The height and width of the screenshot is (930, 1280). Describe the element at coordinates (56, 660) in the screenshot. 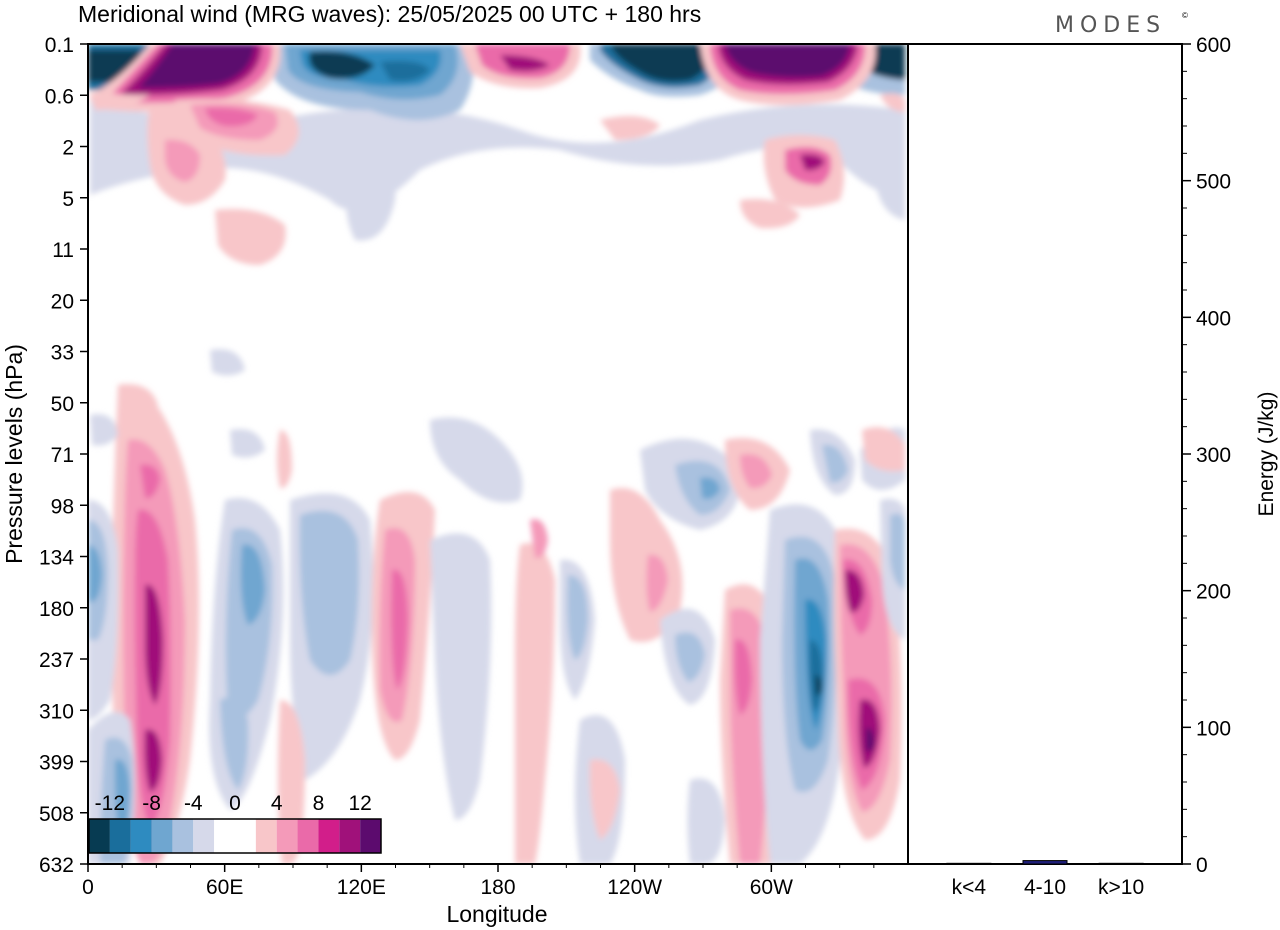

I see `pressure-tick-label: 237` at that location.